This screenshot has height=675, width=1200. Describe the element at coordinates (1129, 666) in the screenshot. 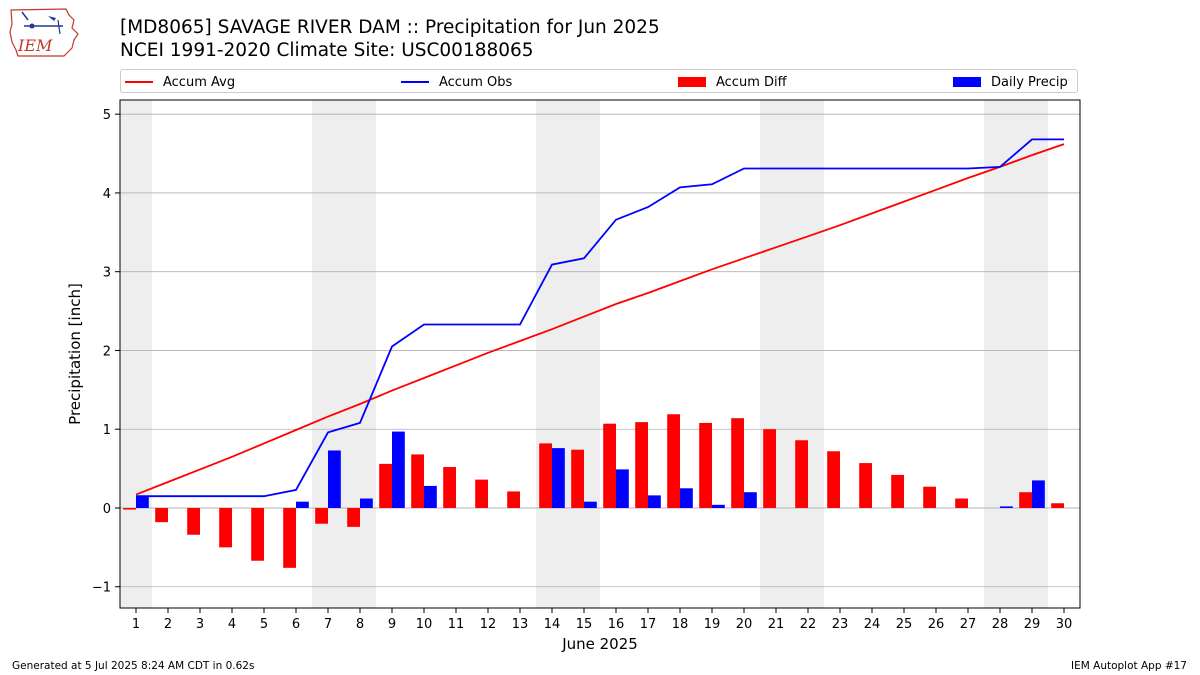

I see `app-credit: IEM Autoplot App #17` at that location.